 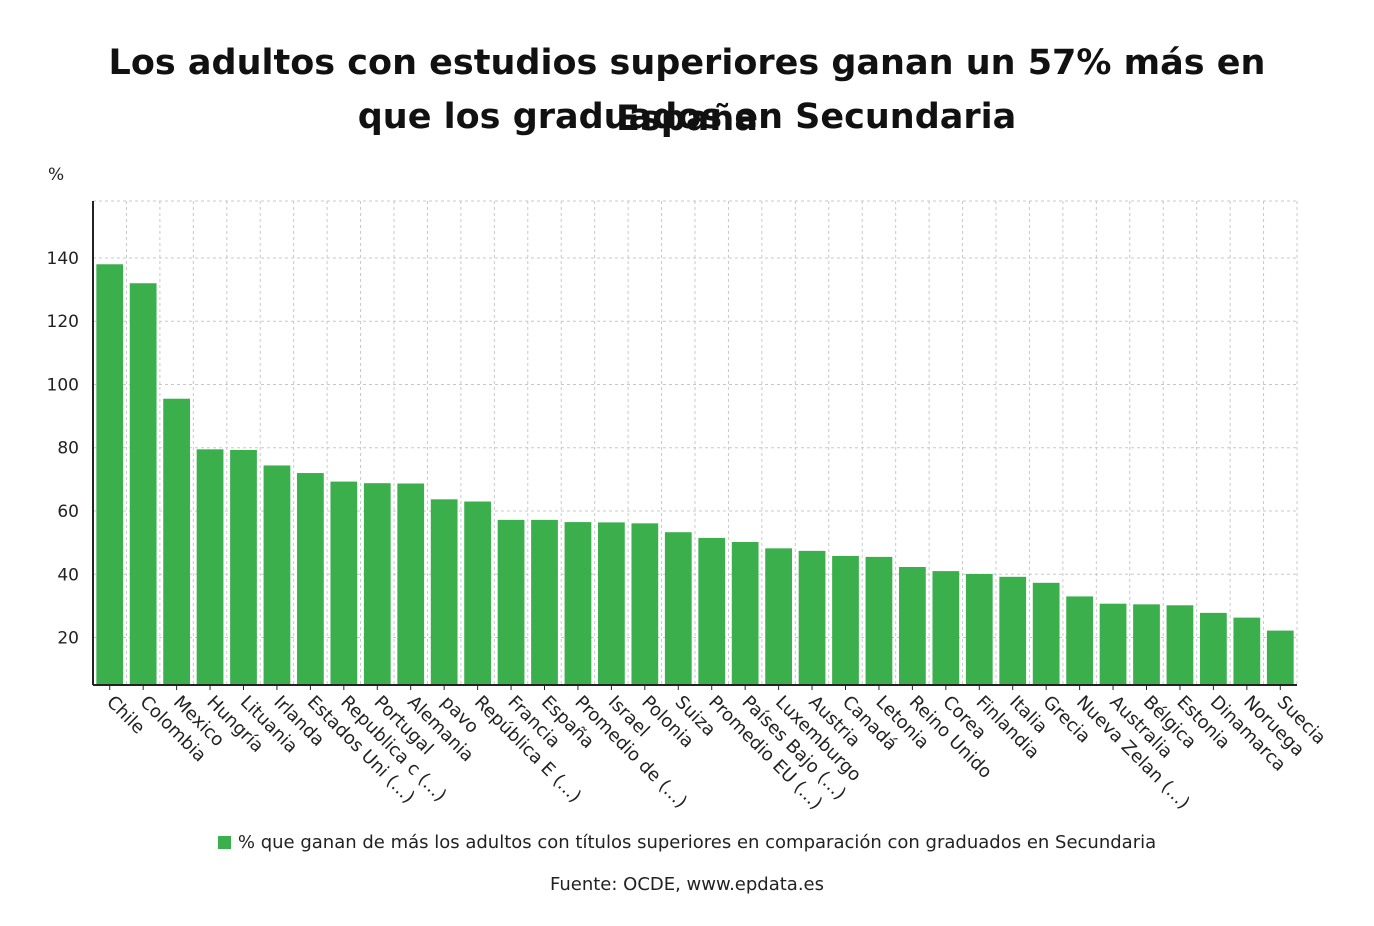 What do you see at coordinates (444, 592) in the screenshot?
I see `bar-pavo` at bounding box center [444, 592].